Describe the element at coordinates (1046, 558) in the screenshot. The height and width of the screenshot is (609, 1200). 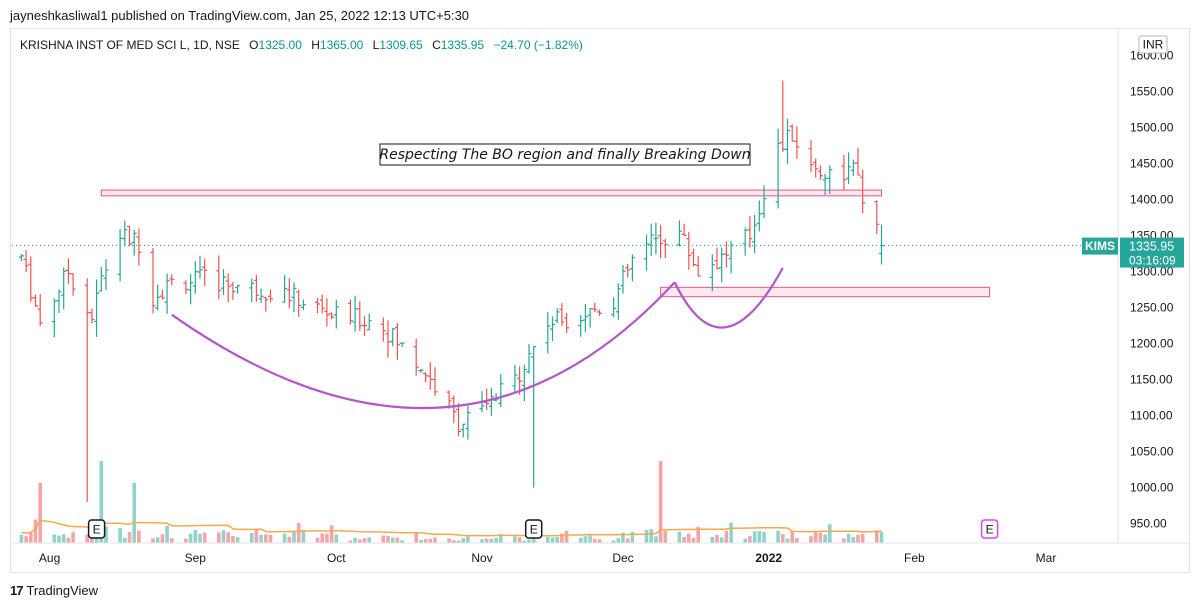
I see `time-tick-label: Mar` at that location.